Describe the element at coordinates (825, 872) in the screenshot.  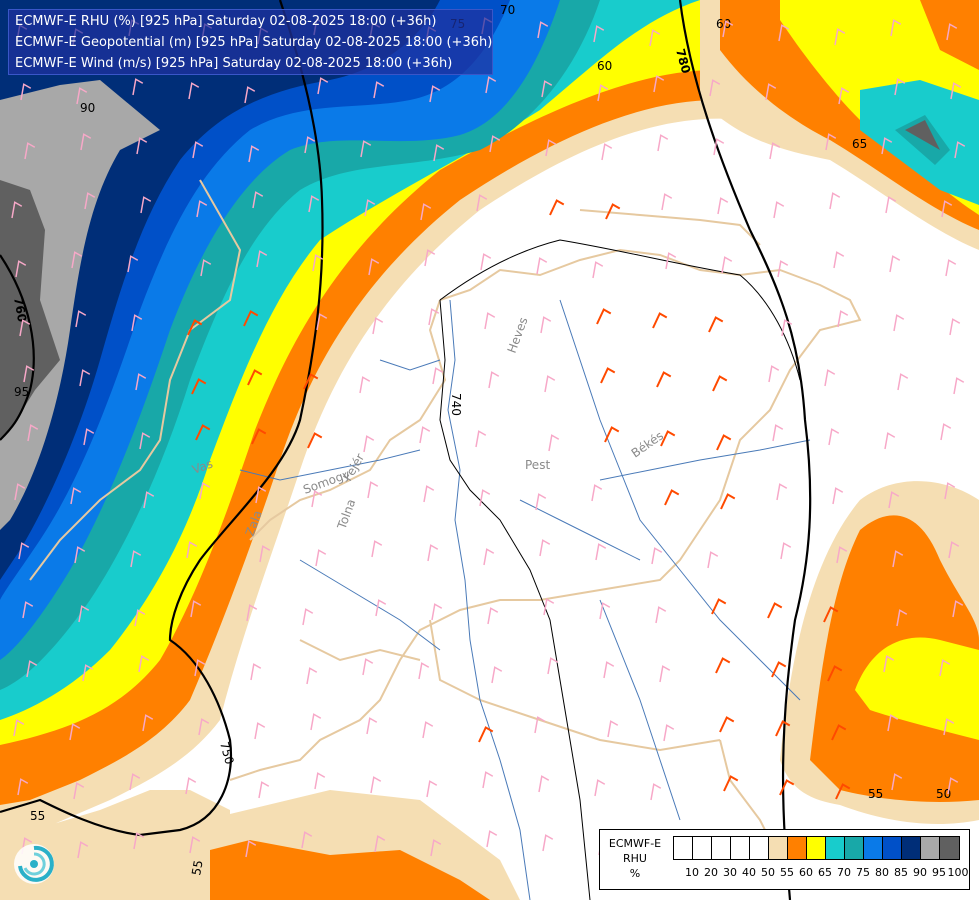
I see `legend-tick-label: 65` at that location.